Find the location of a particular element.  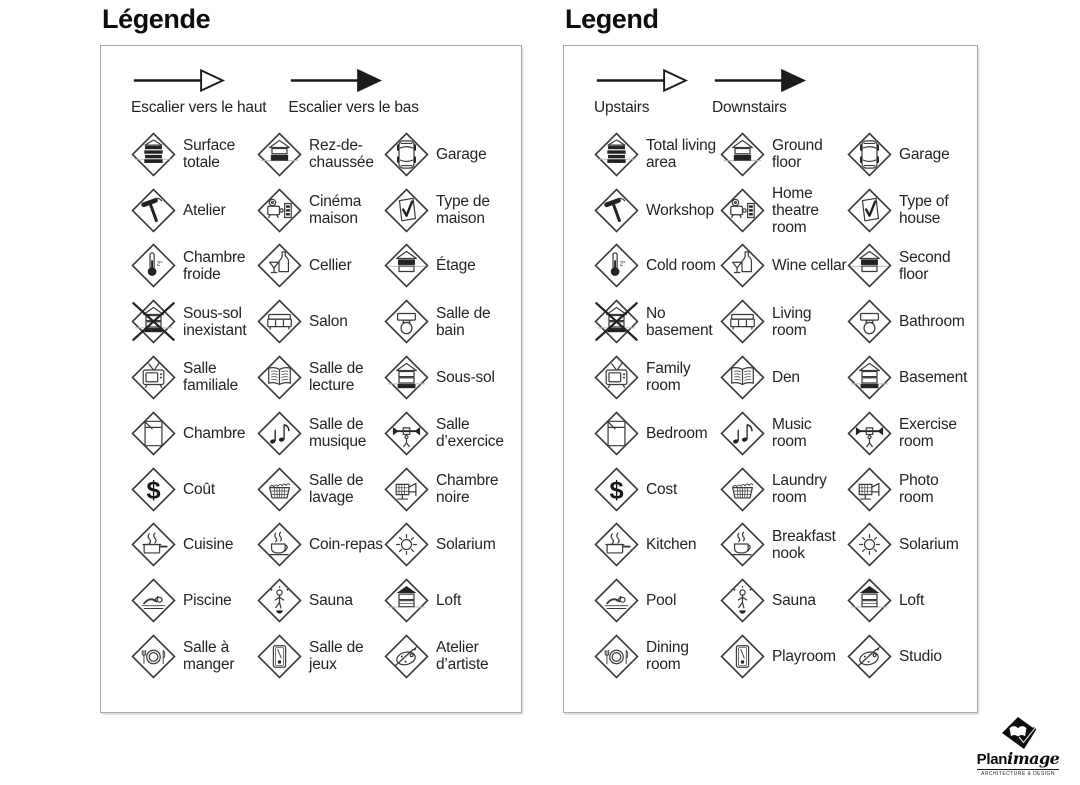

upstairs-arrow-item: Escalier vers le haut is located at coordinates (199, 97).